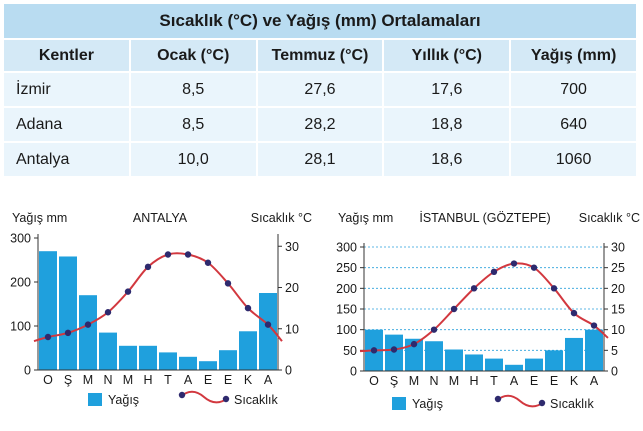 Image resolution: width=643 pixels, height=431 pixels. I want to click on cell-city: İzmir, so click(66, 89).